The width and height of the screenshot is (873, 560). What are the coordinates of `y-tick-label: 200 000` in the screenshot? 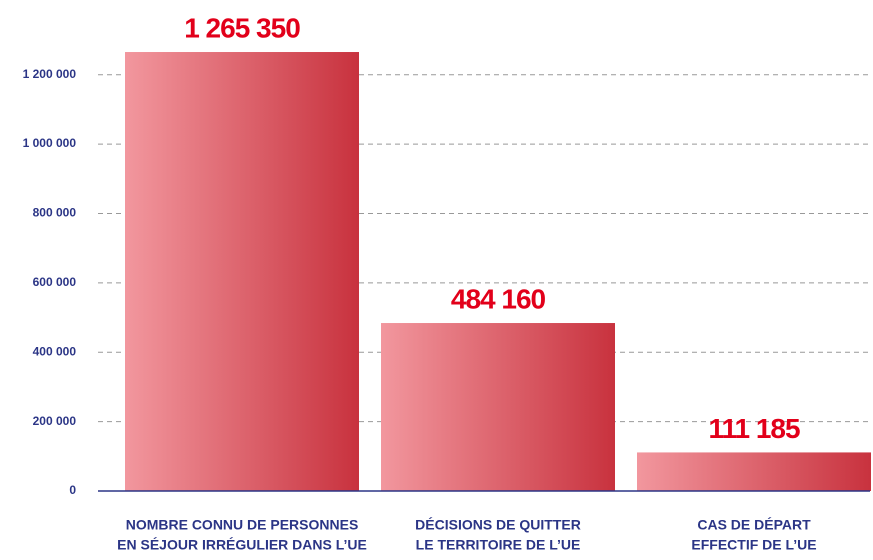 It's located at (55, 421).